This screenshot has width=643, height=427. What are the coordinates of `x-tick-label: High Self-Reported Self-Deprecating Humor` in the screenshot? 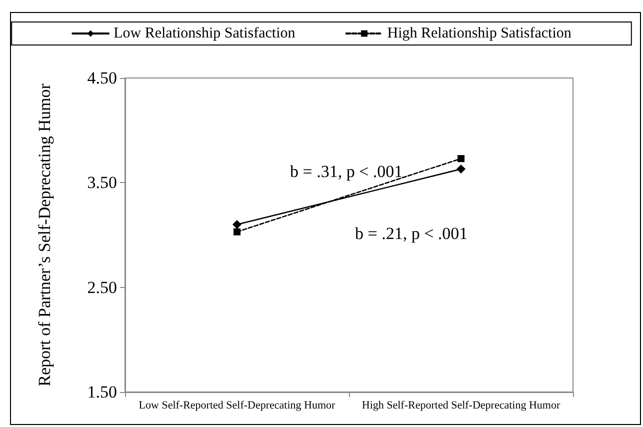 It's located at (461, 406).